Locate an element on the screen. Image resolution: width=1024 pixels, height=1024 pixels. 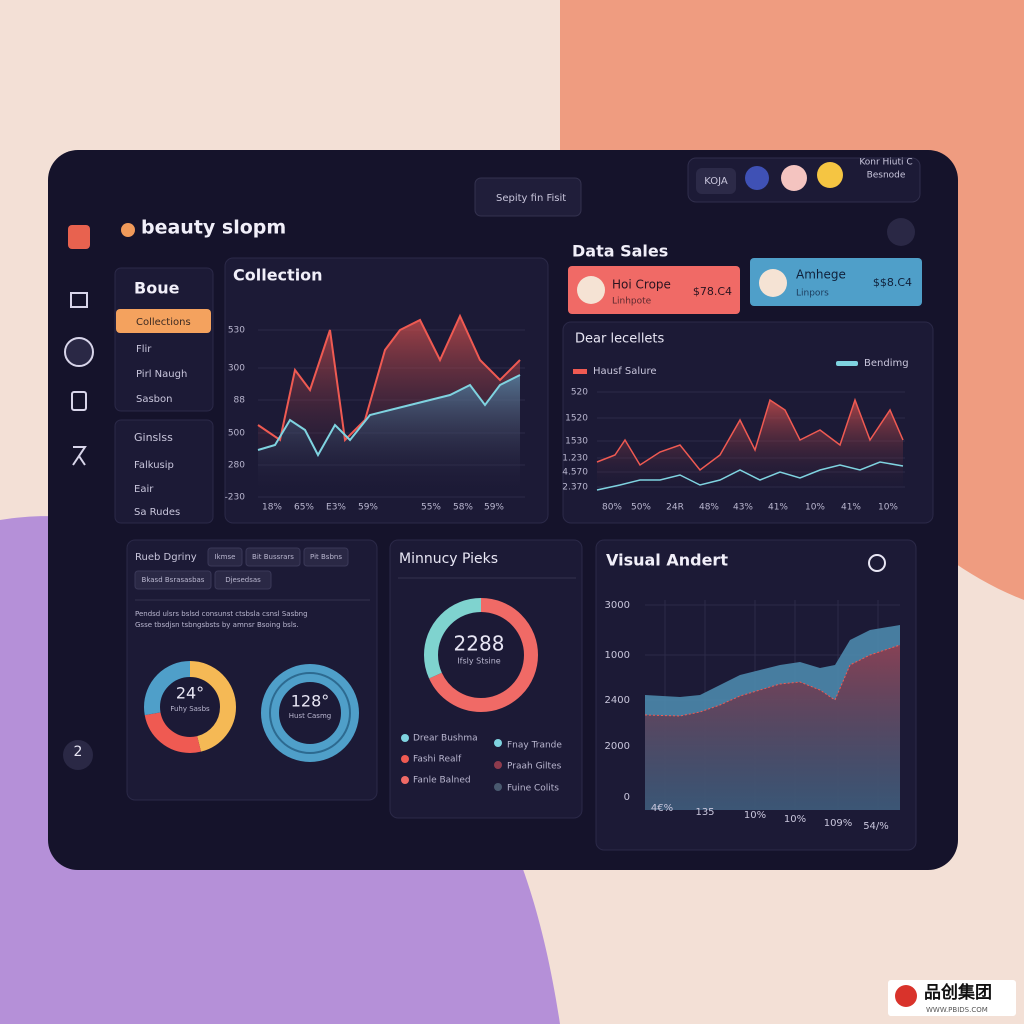
panel-title: Collection is located at coordinates (278, 275).